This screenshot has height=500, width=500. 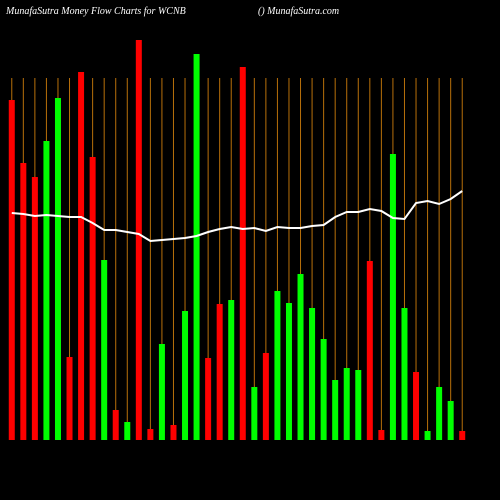 I want to click on line, so click(x=237, y=216).